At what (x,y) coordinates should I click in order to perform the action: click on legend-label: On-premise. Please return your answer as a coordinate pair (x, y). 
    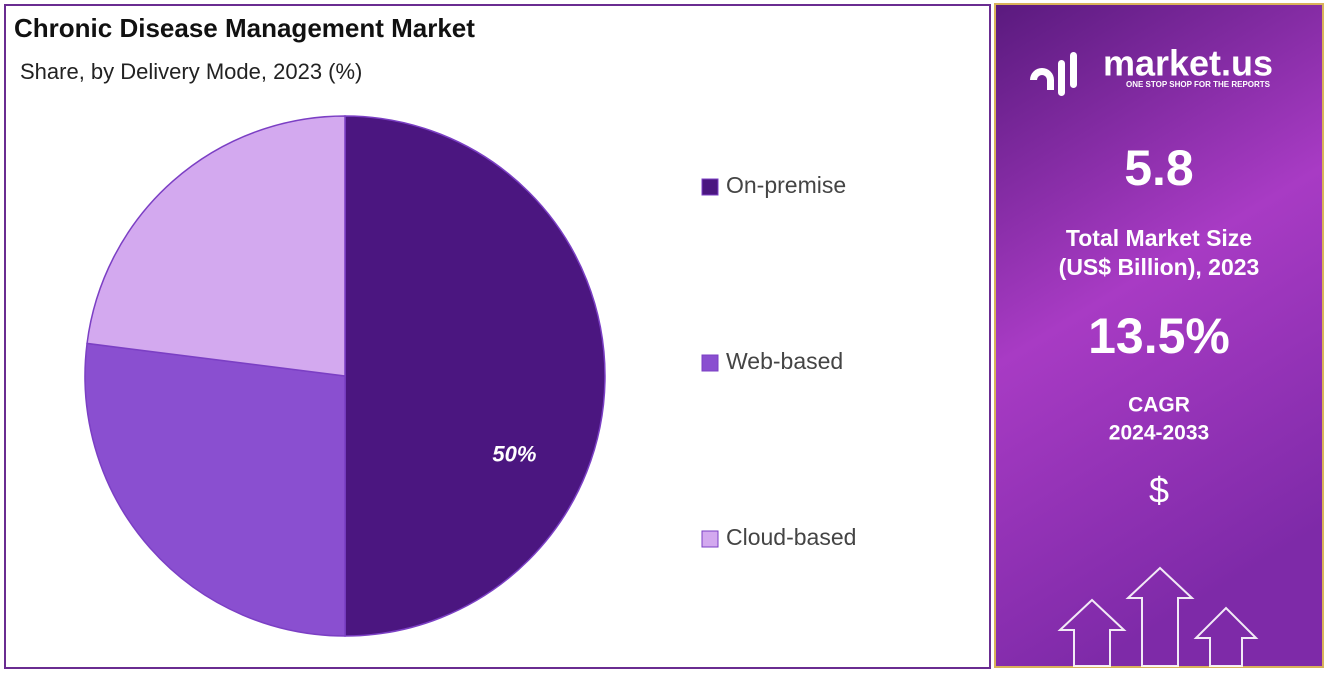
    Looking at the image, I should click on (786, 185).